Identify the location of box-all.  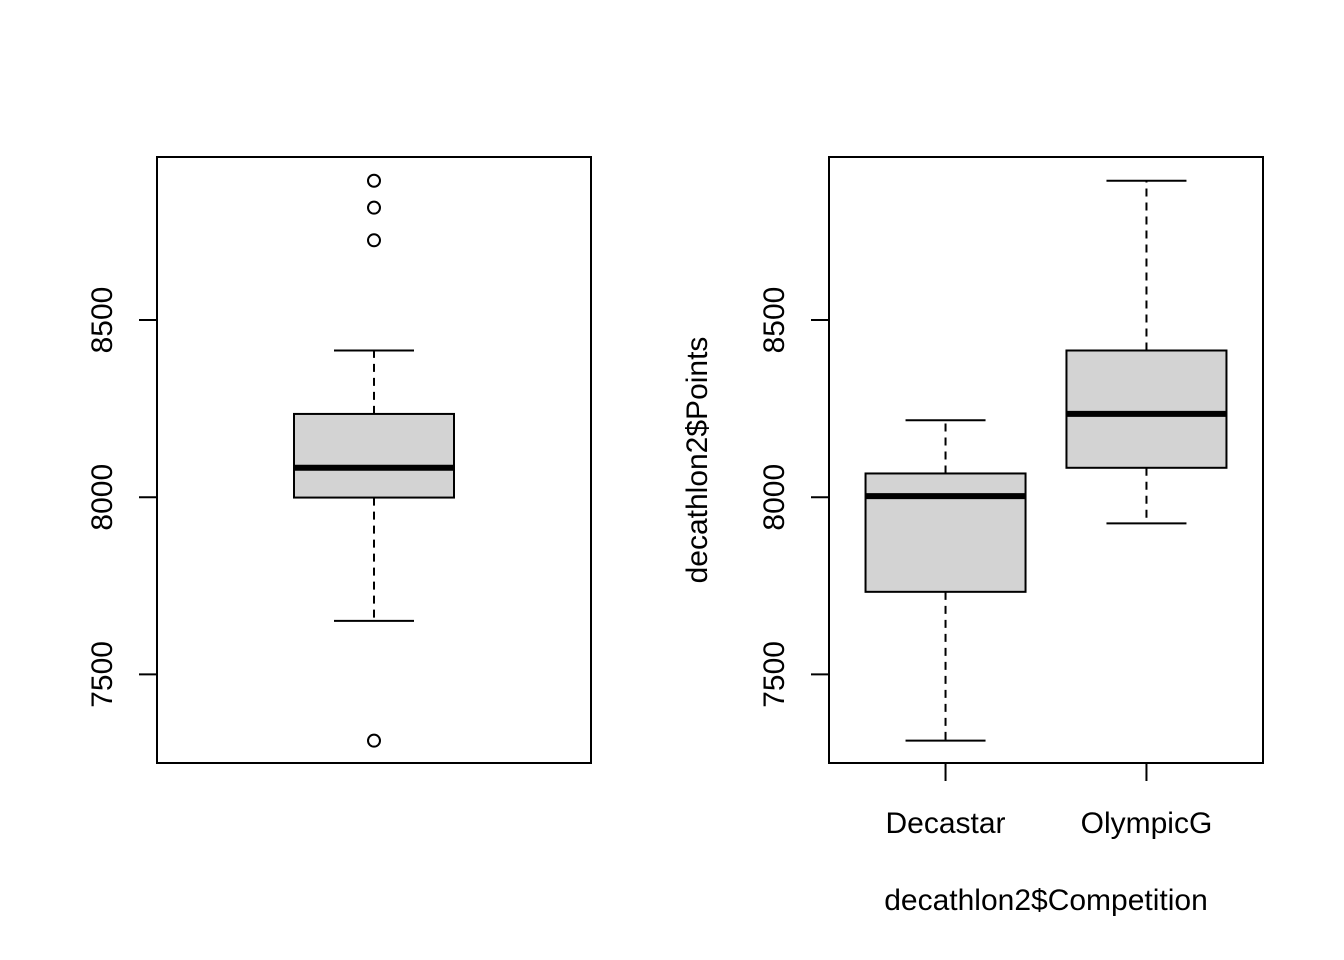
(374, 460).